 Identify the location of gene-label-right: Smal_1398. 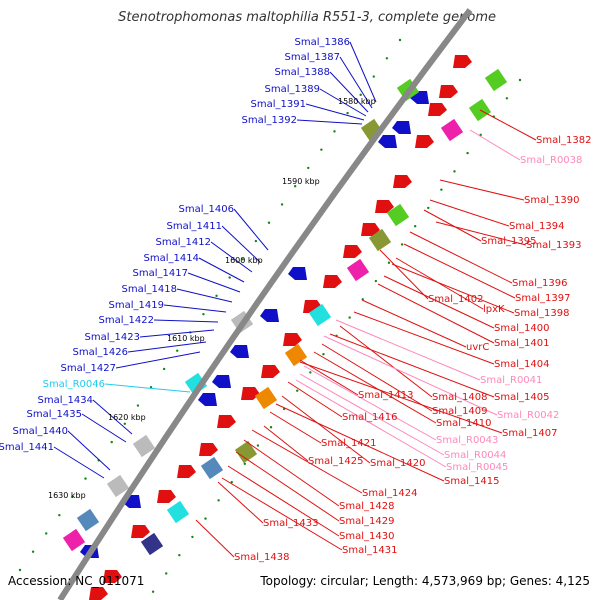
(541, 313).